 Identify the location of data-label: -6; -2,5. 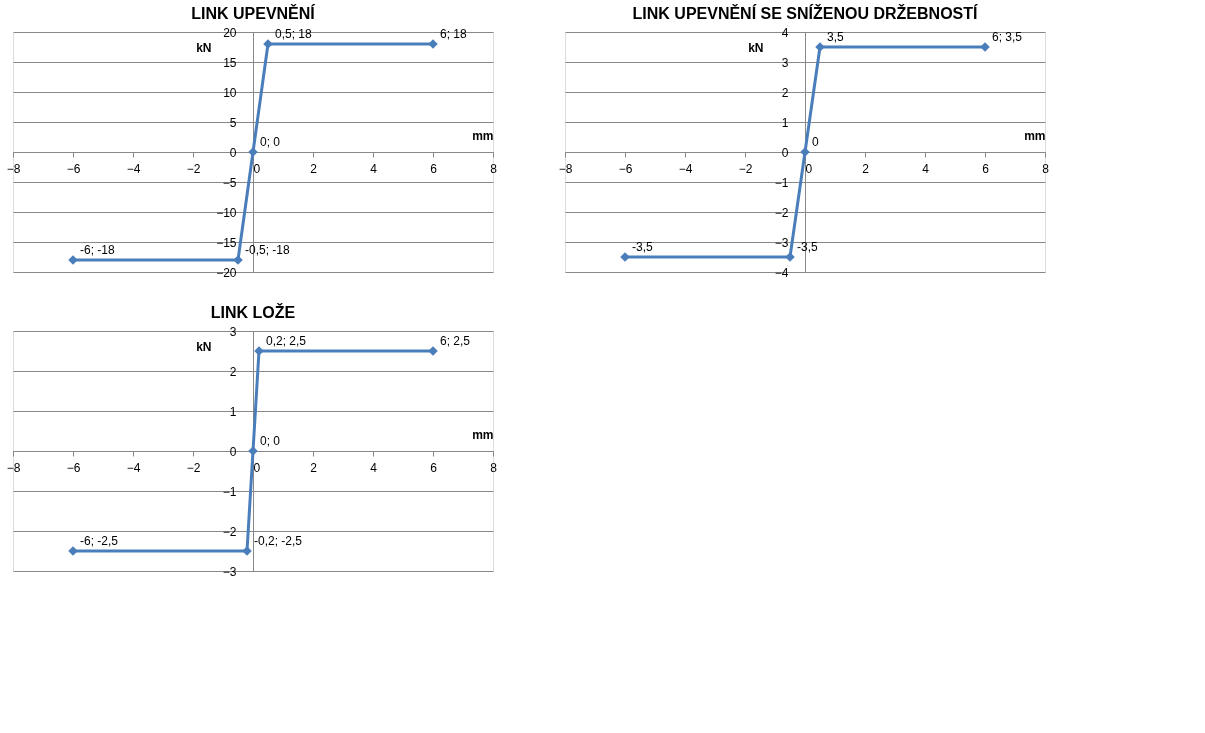
(99, 541).